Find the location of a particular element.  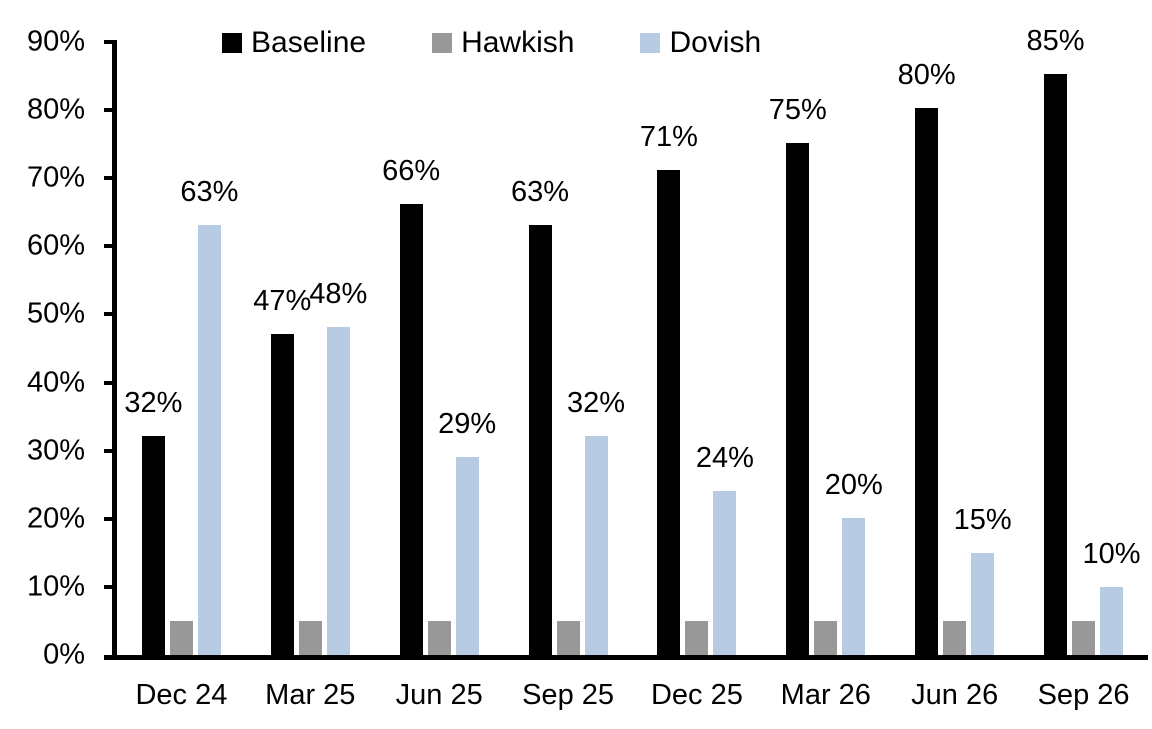

bar-value-label: 71% is located at coordinates (668, 136).